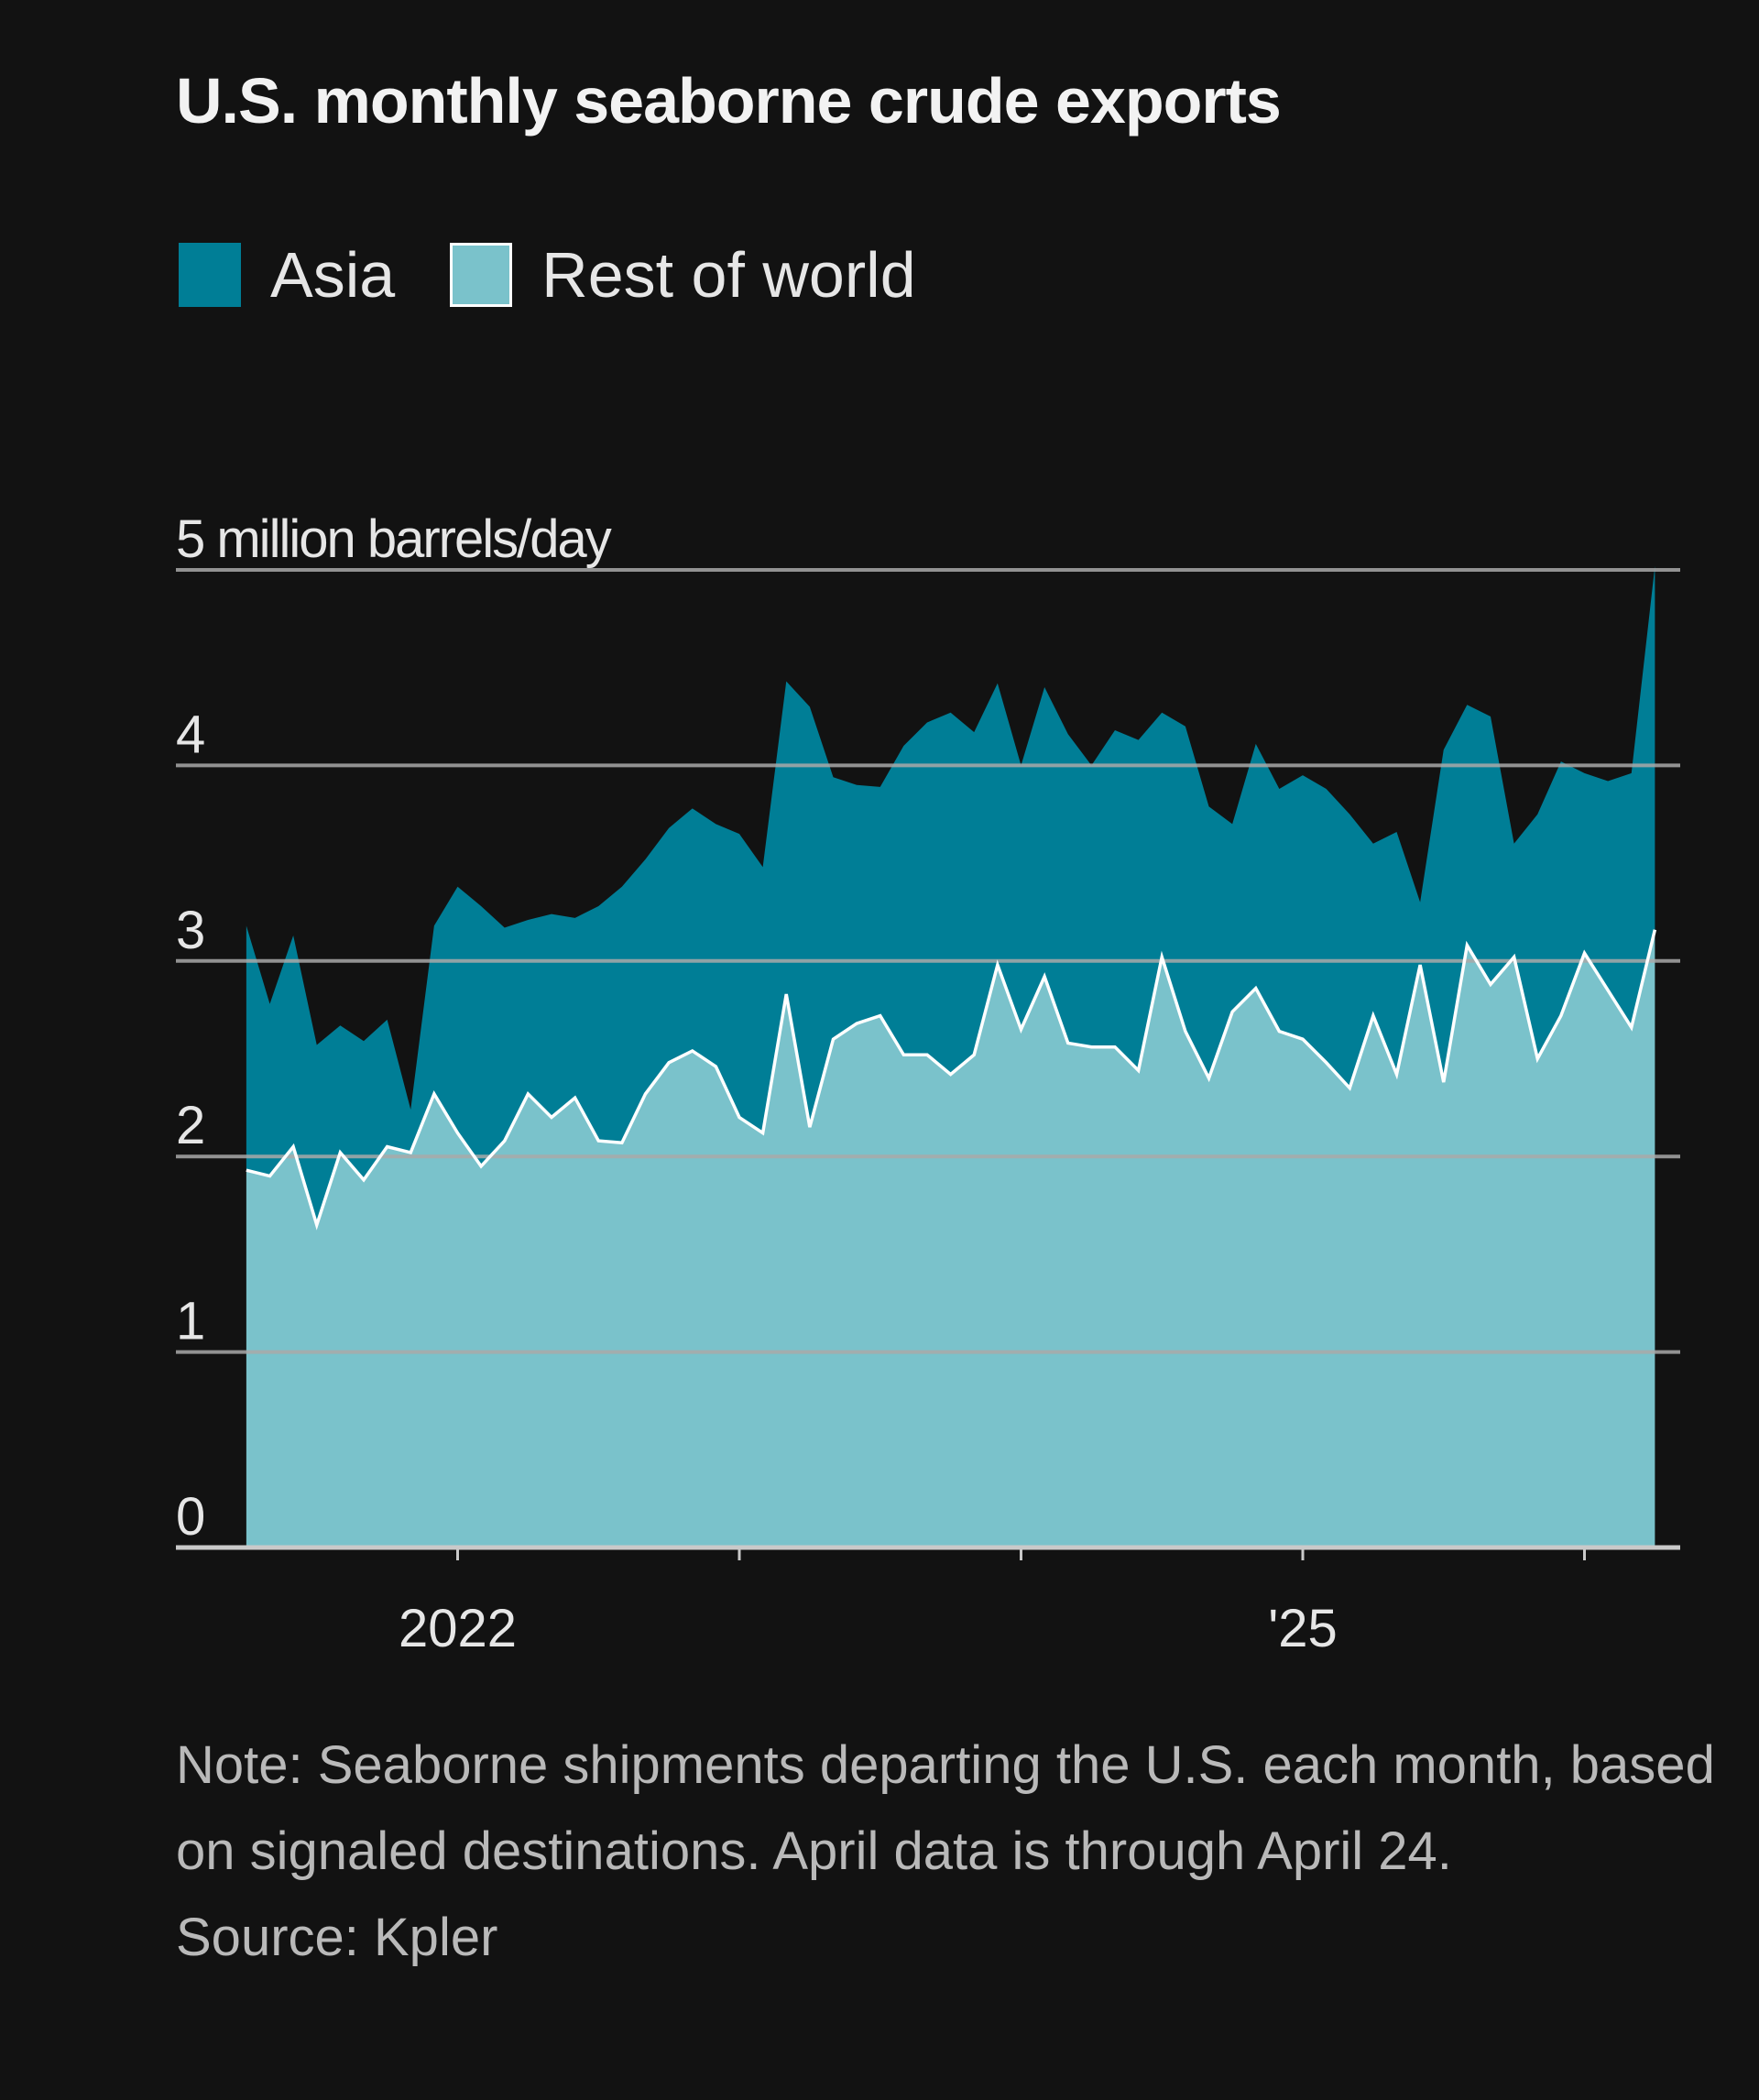 The width and height of the screenshot is (1759, 2100). I want to click on y-tick-label: 4, so click(190, 734).